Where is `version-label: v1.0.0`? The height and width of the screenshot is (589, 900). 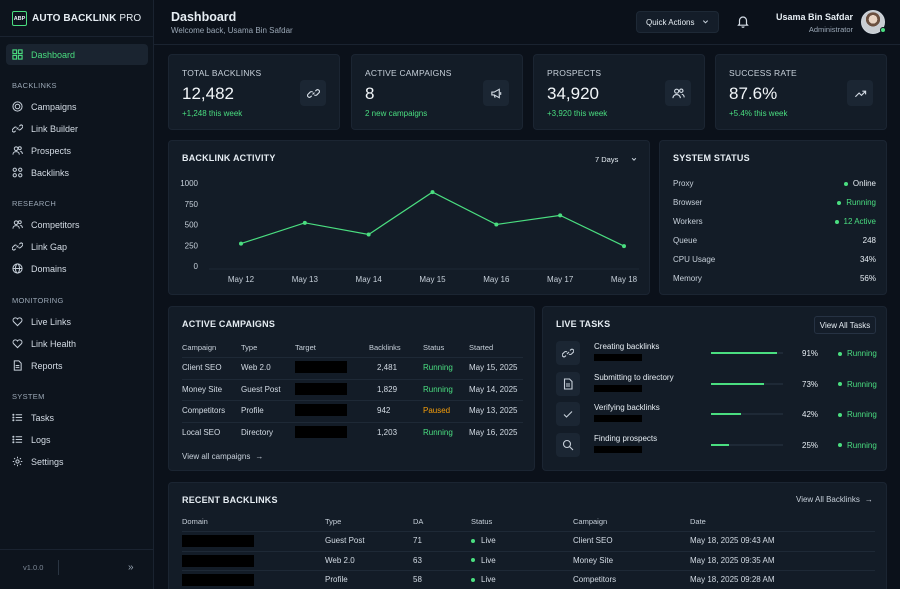 version-label: v1.0.0 is located at coordinates (33, 567).